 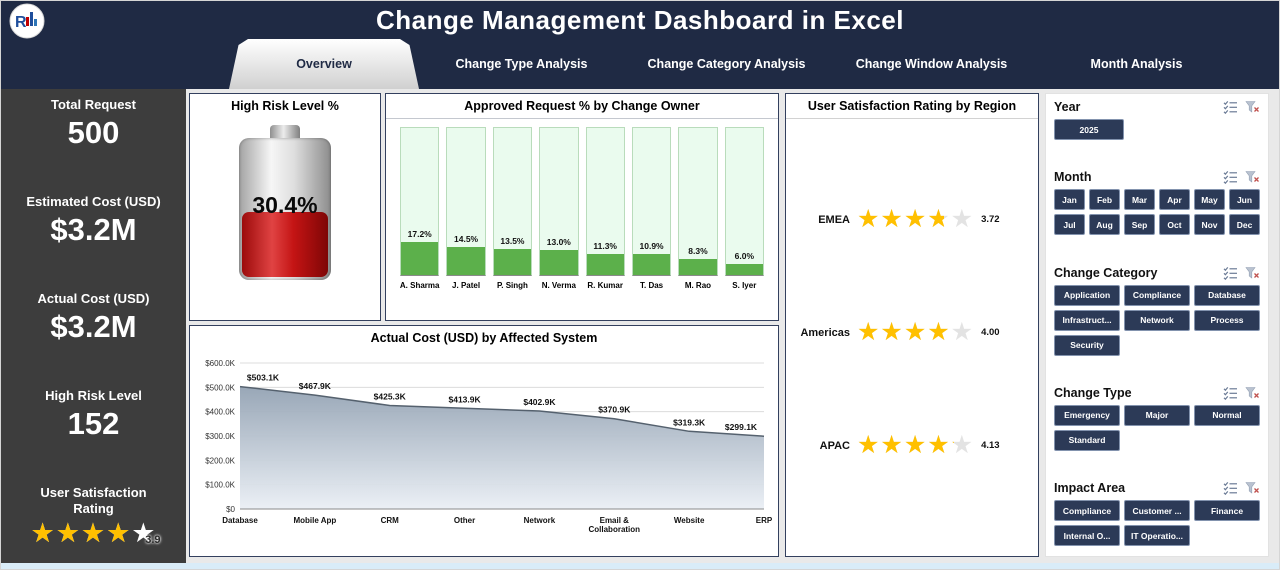 I want to click on slicer-header: Month, so click(x=1157, y=177).